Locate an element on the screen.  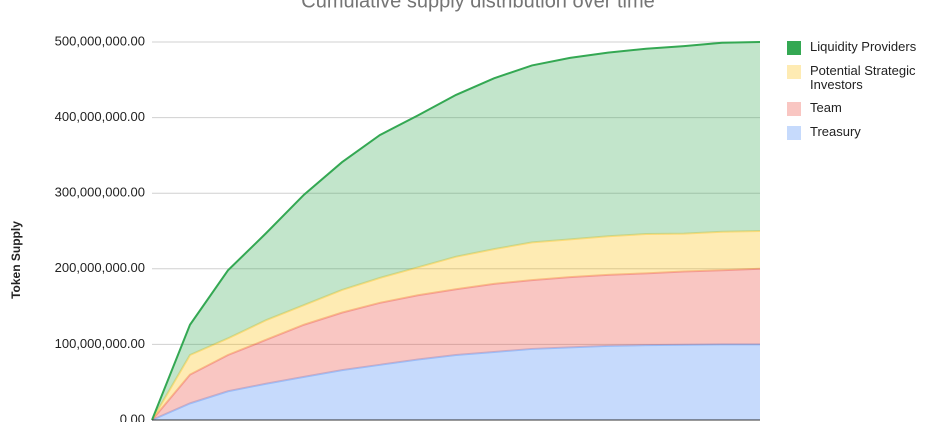
y-tick-label: 0.00 is located at coordinates (132, 416).